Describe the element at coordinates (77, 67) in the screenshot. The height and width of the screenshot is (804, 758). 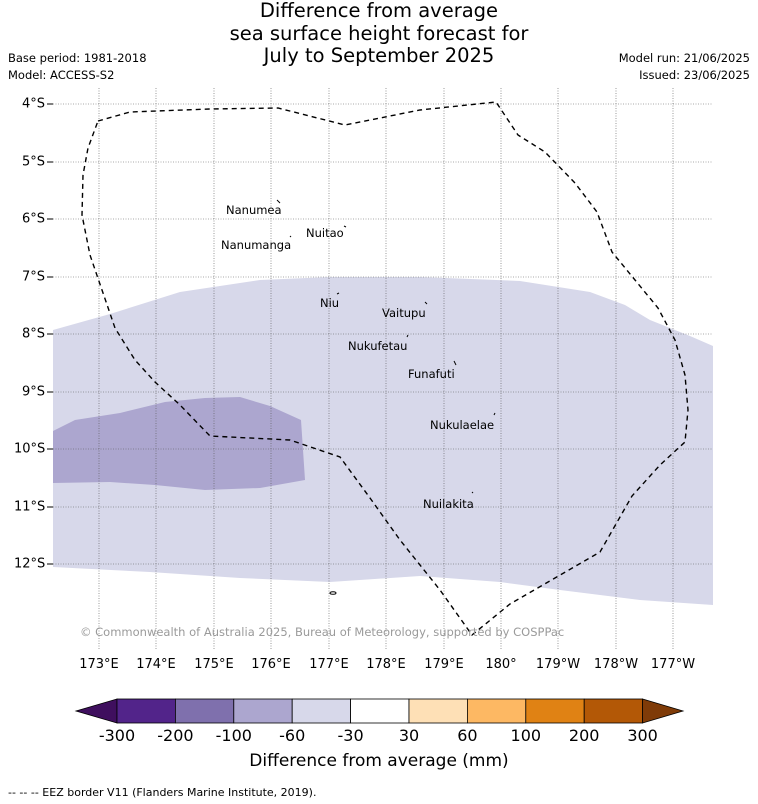
I see `meta-left: Base period: 1981-2018 Model: ACCESS-S2` at that location.